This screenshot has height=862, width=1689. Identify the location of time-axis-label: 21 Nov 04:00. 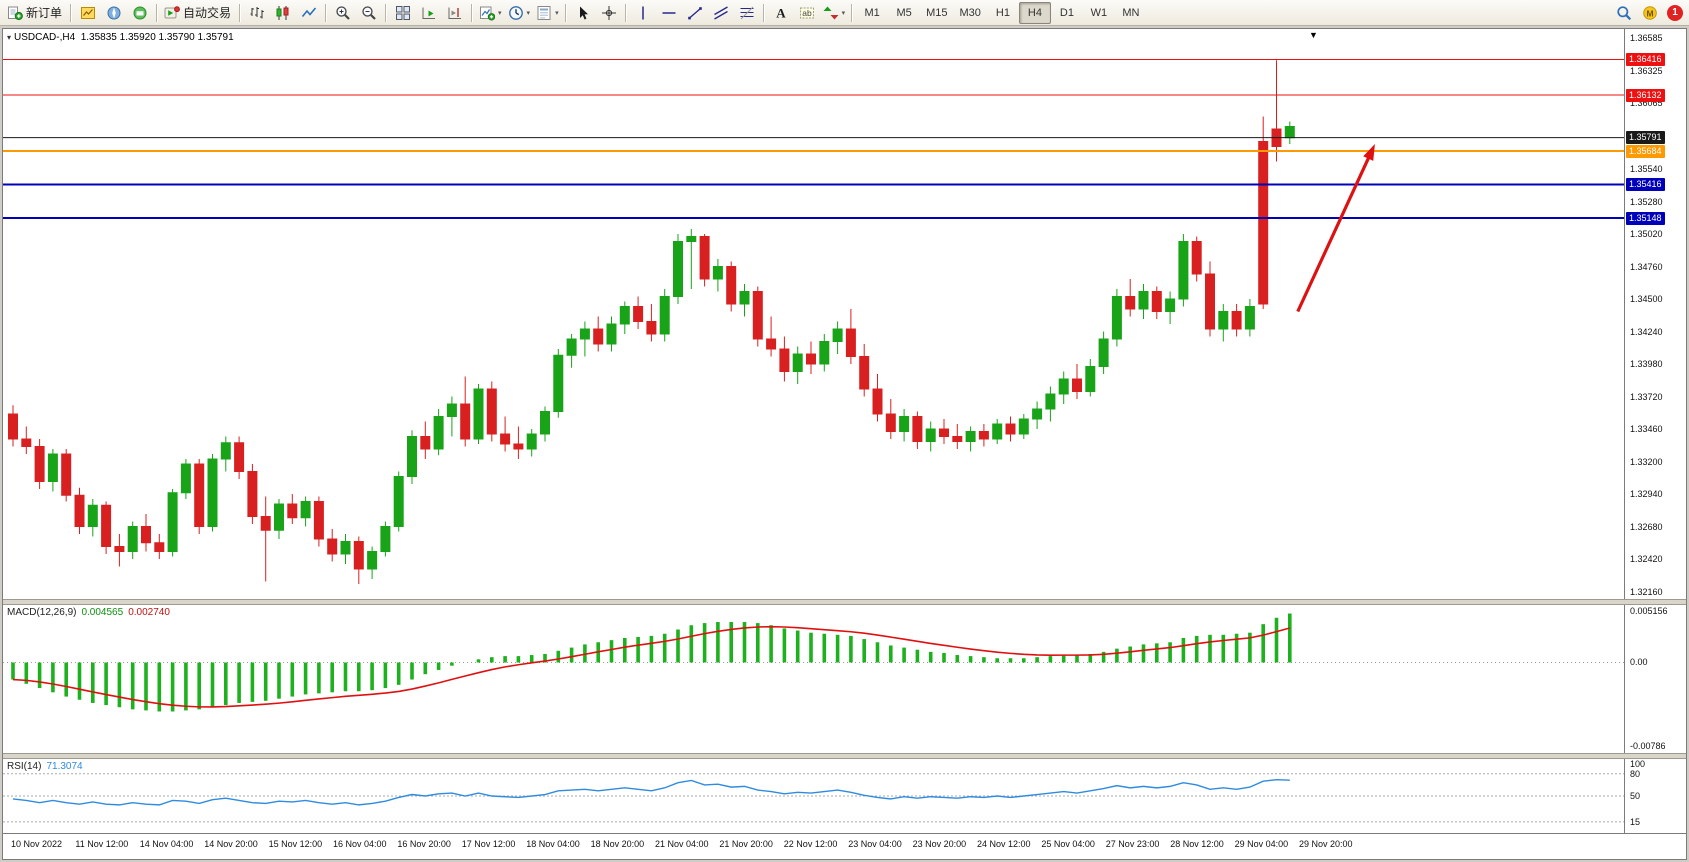
(682, 844).